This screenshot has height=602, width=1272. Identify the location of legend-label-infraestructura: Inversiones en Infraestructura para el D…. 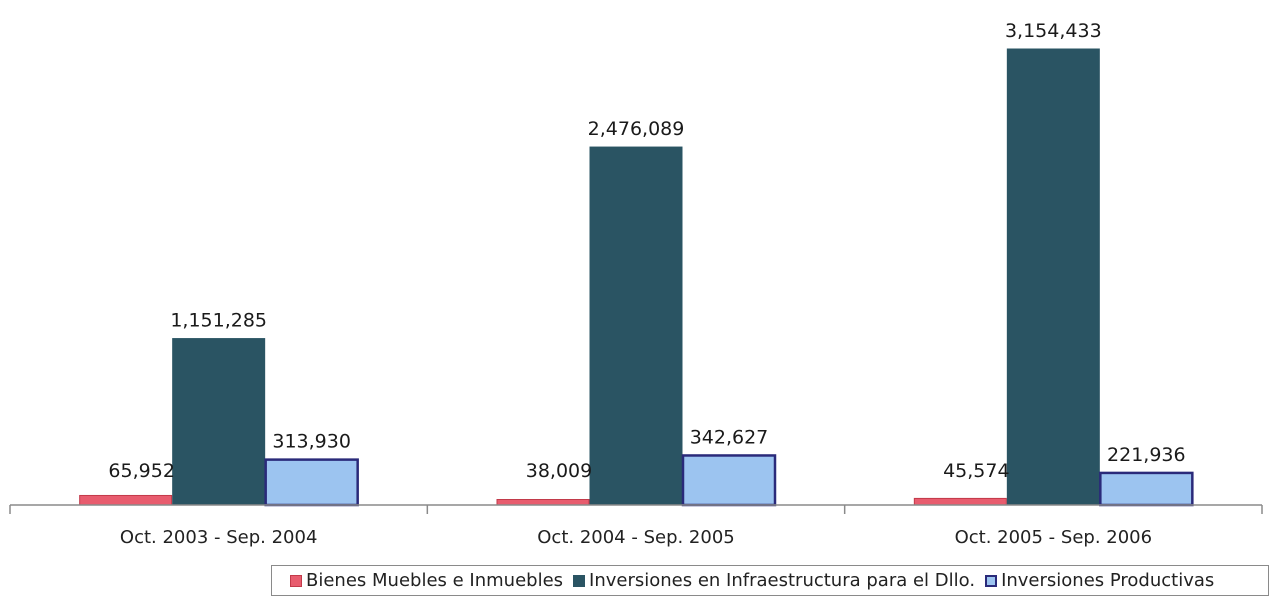
(782, 580).